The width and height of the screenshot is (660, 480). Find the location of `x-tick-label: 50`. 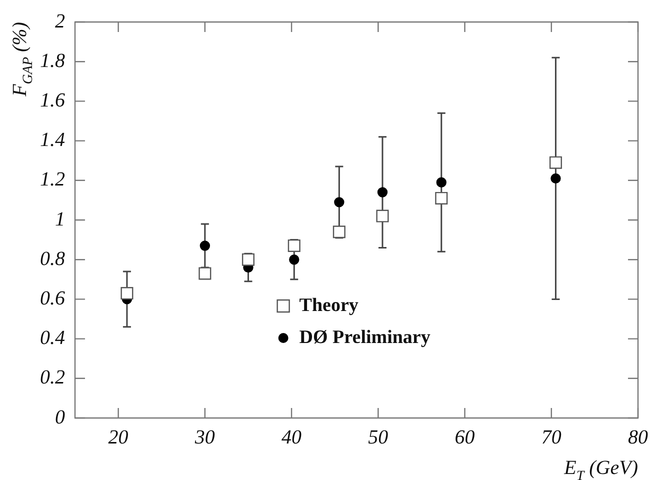

x-tick-label: 50 is located at coordinates (378, 437).